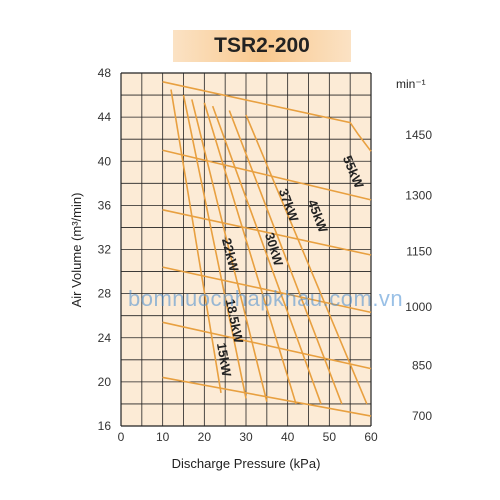 The height and width of the screenshot is (500, 500). What do you see at coordinates (105, 73) in the screenshot?
I see `y-tick-label: 48` at bounding box center [105, 73].